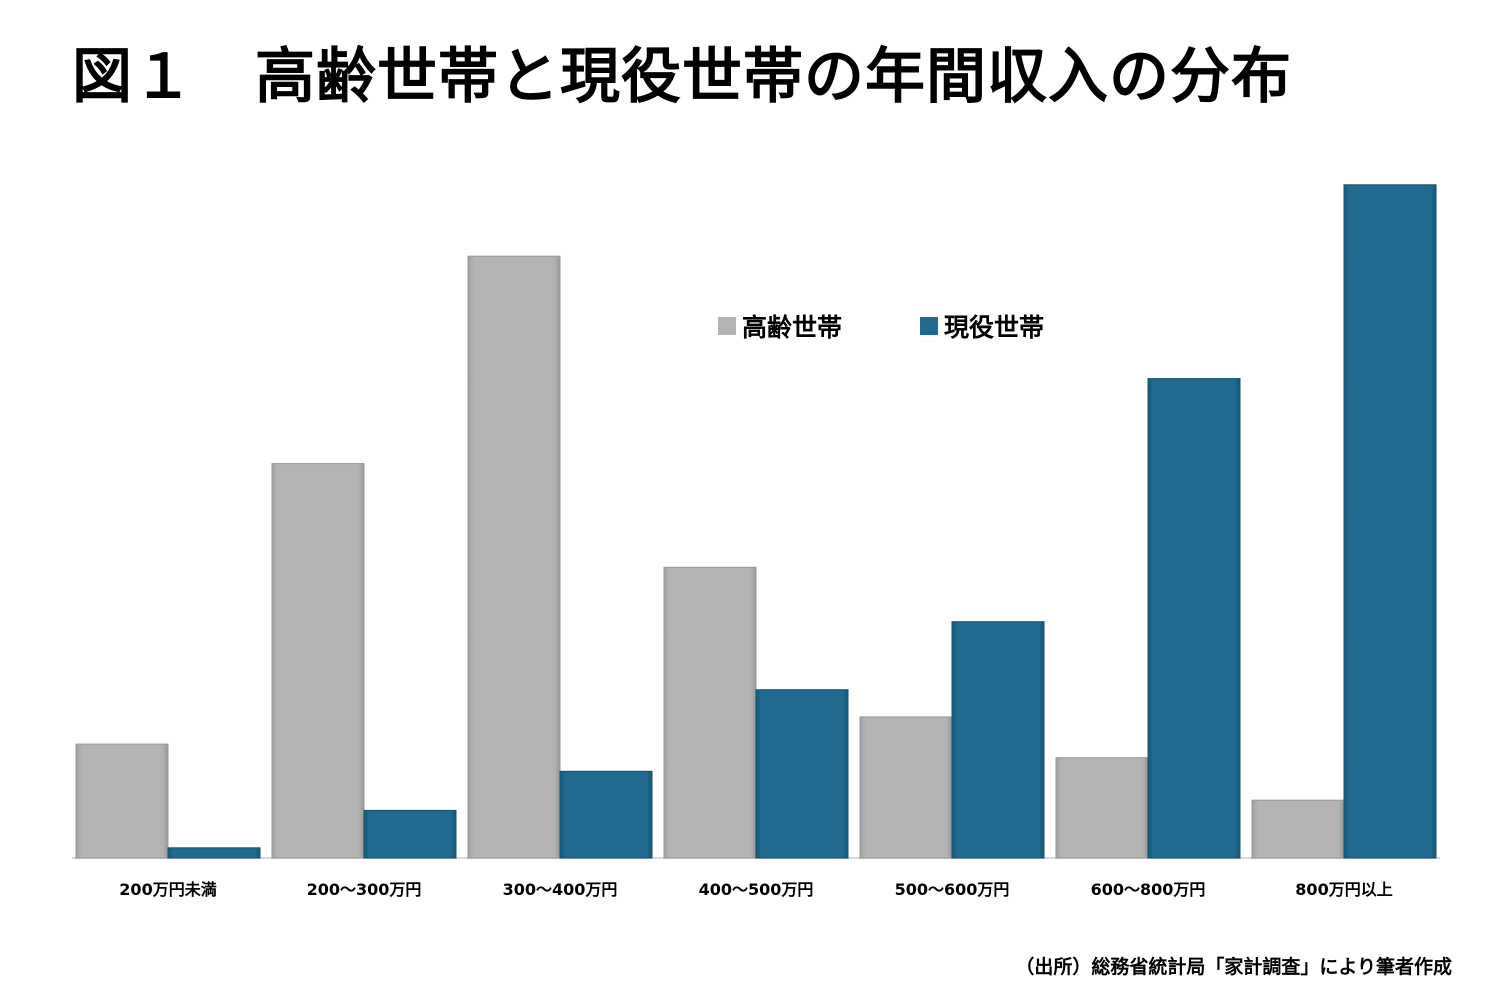 This screenshot has height=1000, width=1500. I want to click on x-tick-label: 300～400万円, so click(560, 889).